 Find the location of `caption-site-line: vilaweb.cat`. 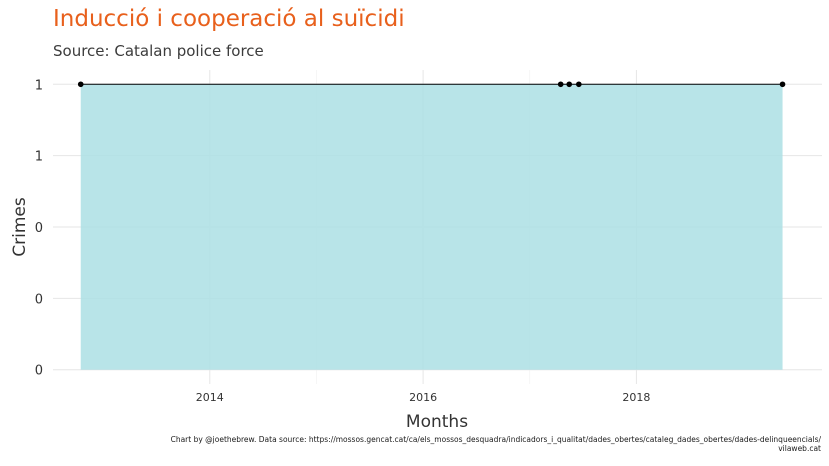

caption-site-line: vilaweb.cat is located at coordinates (799, 448).